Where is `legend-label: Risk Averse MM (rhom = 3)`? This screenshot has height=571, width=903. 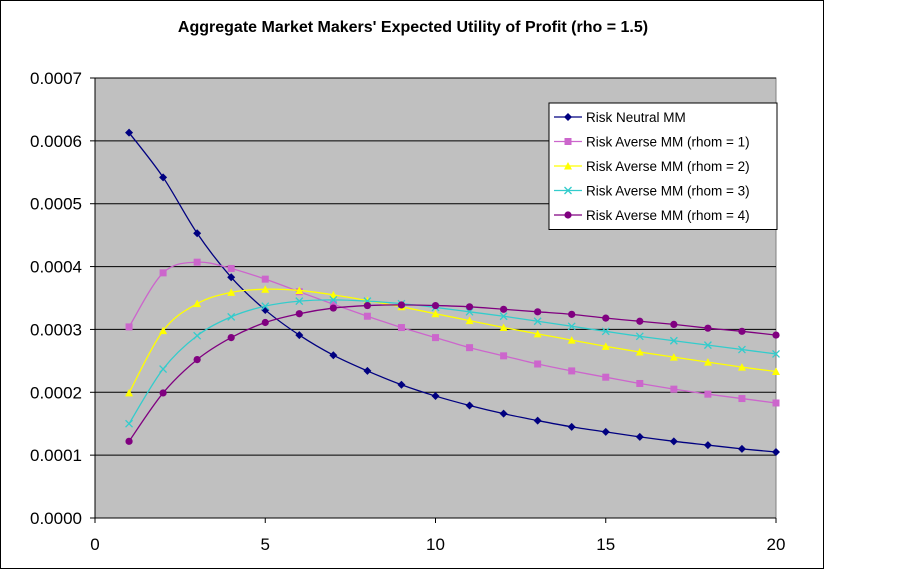
legend-label: Risk Averse MM (rhom = 3) is located at coordinates (668, 191).